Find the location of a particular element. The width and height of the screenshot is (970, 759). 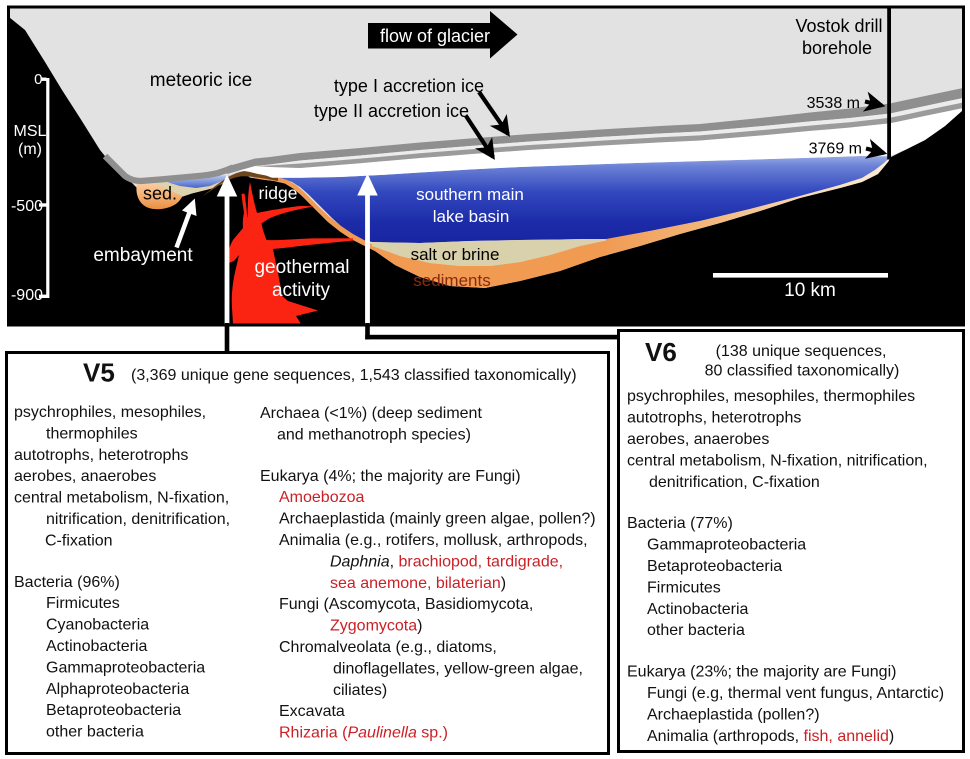

svg-text: embayment is located at coordinates (143, 255).